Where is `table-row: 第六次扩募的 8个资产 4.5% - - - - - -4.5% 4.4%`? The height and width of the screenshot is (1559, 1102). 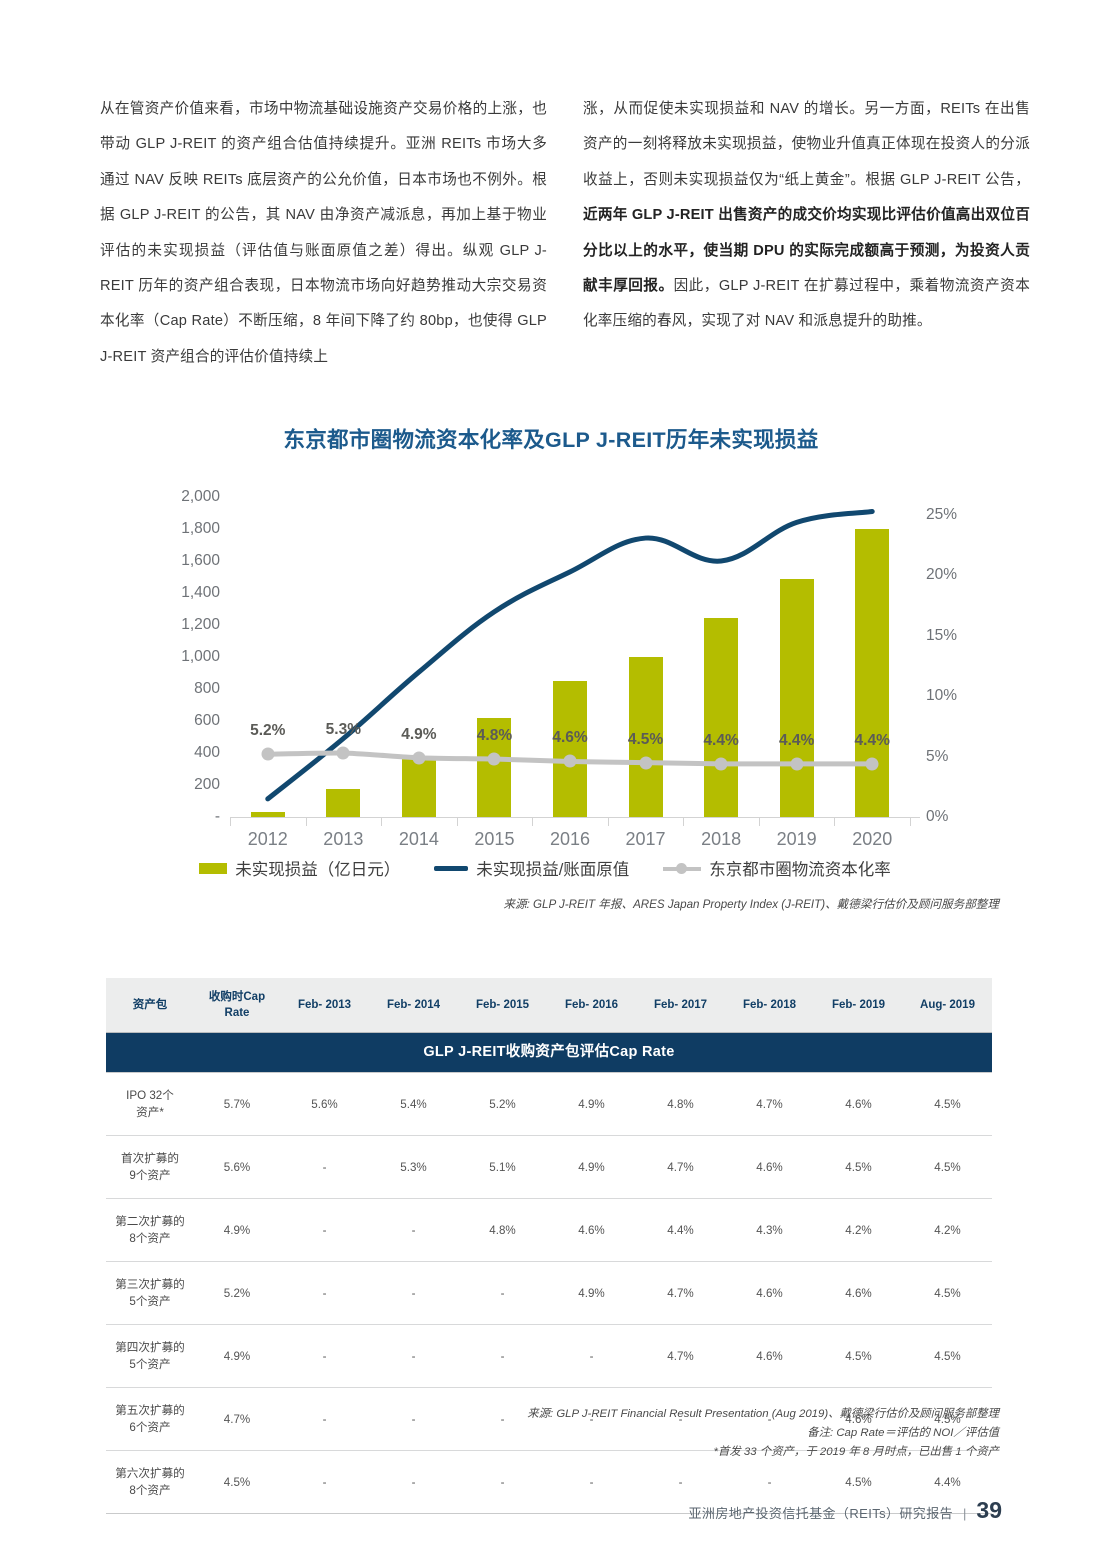
table-row: 第六次扩募的 8个资产 4.5% - - - - - -4.5% 4.4% is located at coordinates (549, 1482).